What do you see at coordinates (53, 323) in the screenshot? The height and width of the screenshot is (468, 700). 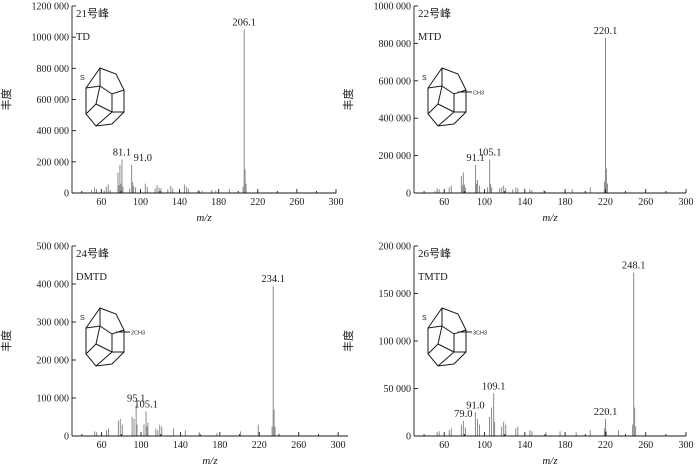 I see `y-tick-label: 300 000` at bounding box center [53, 323].